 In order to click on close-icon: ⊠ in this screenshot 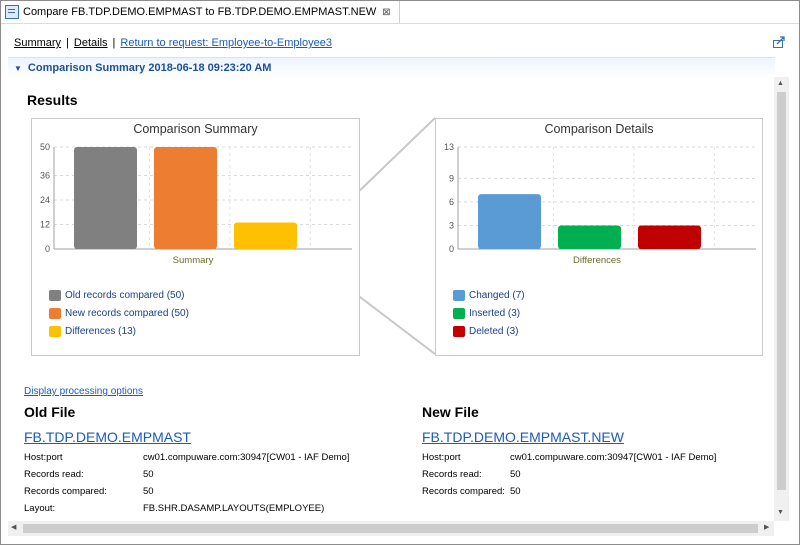, I will do `click(386, 12)`.